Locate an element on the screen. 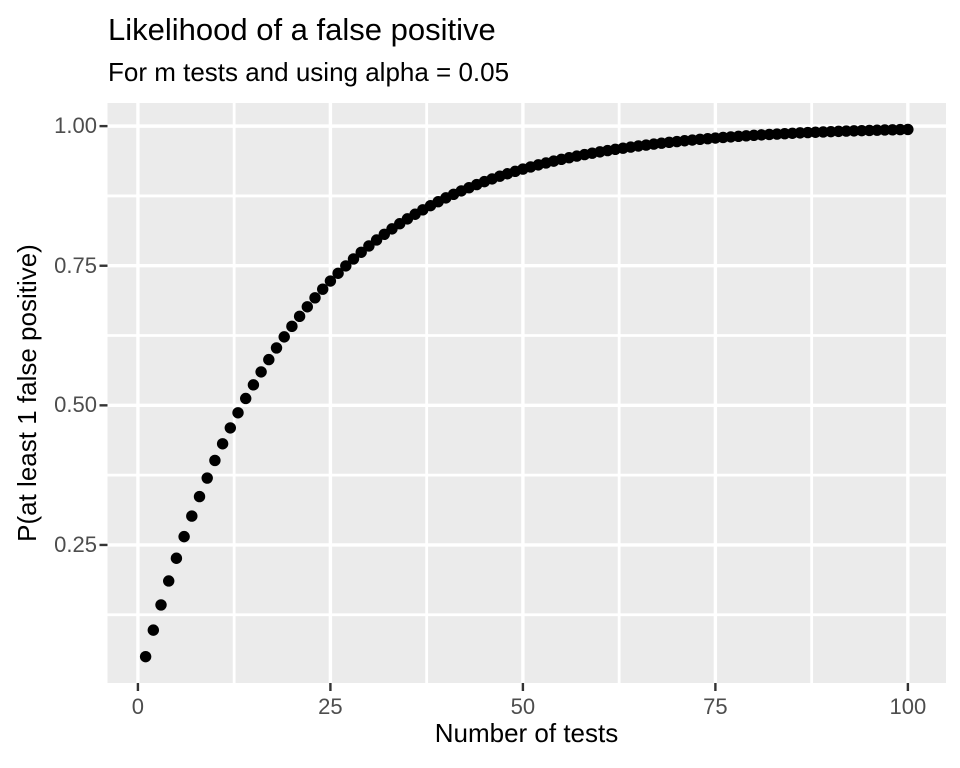 This screenshot has height=768, width=960. chart-title: Likelihood of a false positive is located at coordinates (302, 29).